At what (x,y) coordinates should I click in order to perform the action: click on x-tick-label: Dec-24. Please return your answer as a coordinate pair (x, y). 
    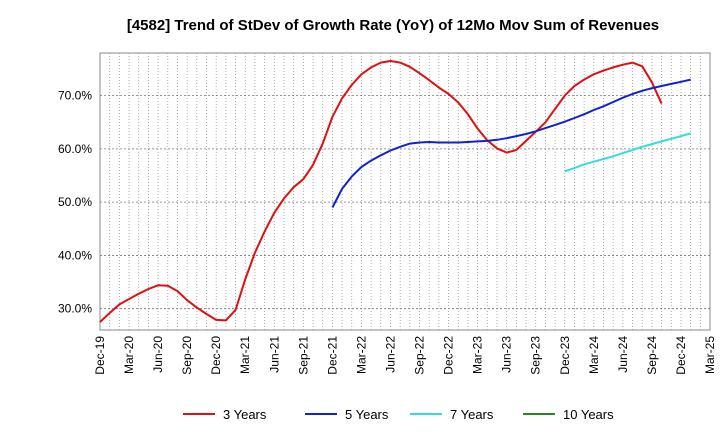
    Looking at the image, I should click on (681, 355).